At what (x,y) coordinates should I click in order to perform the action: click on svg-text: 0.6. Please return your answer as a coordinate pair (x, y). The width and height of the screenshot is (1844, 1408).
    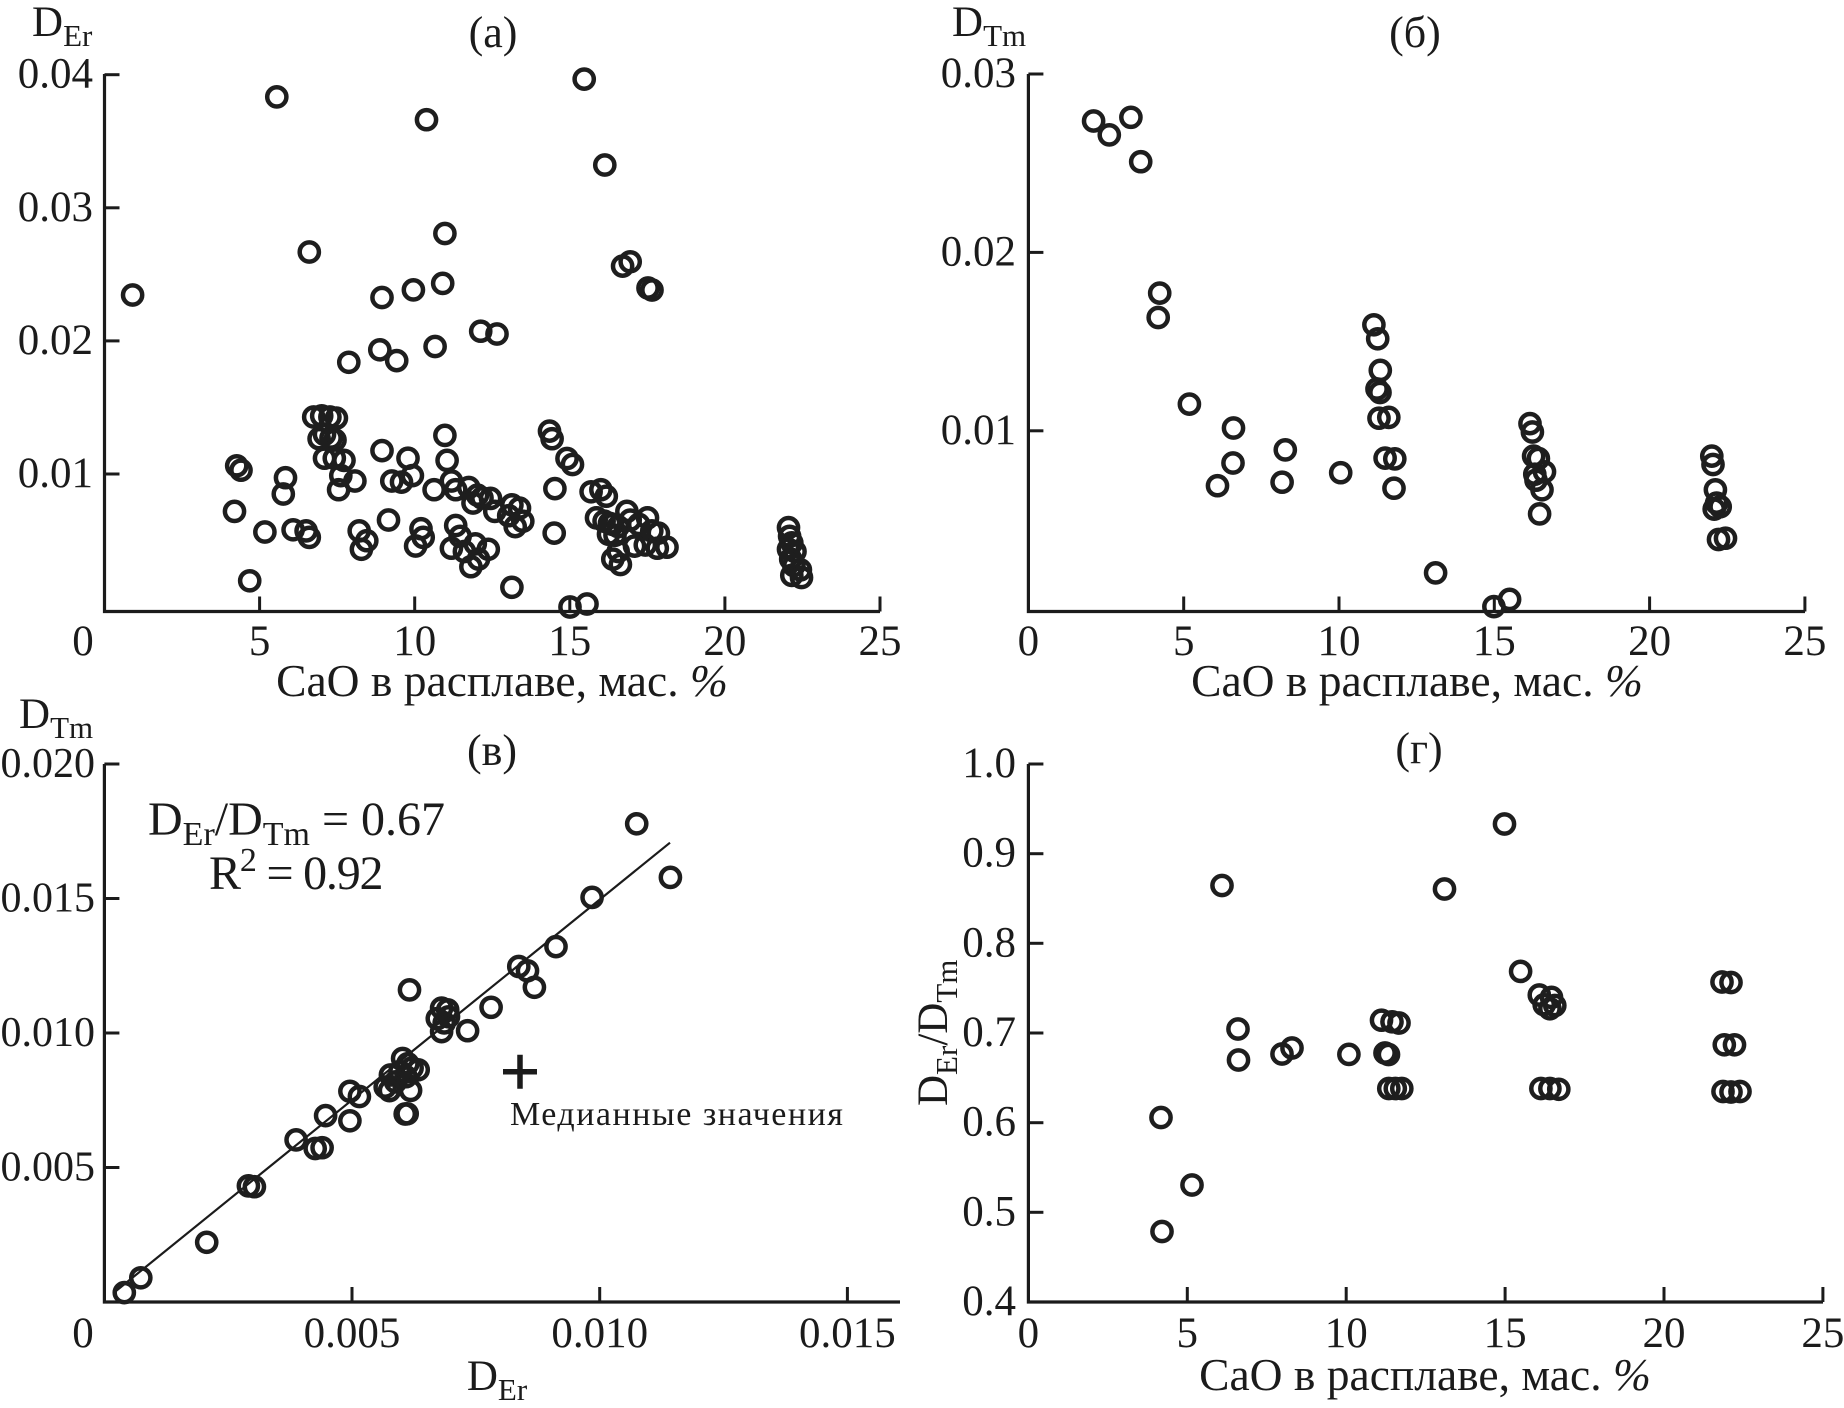
    Looking at the image, I should click on (989, 1122).